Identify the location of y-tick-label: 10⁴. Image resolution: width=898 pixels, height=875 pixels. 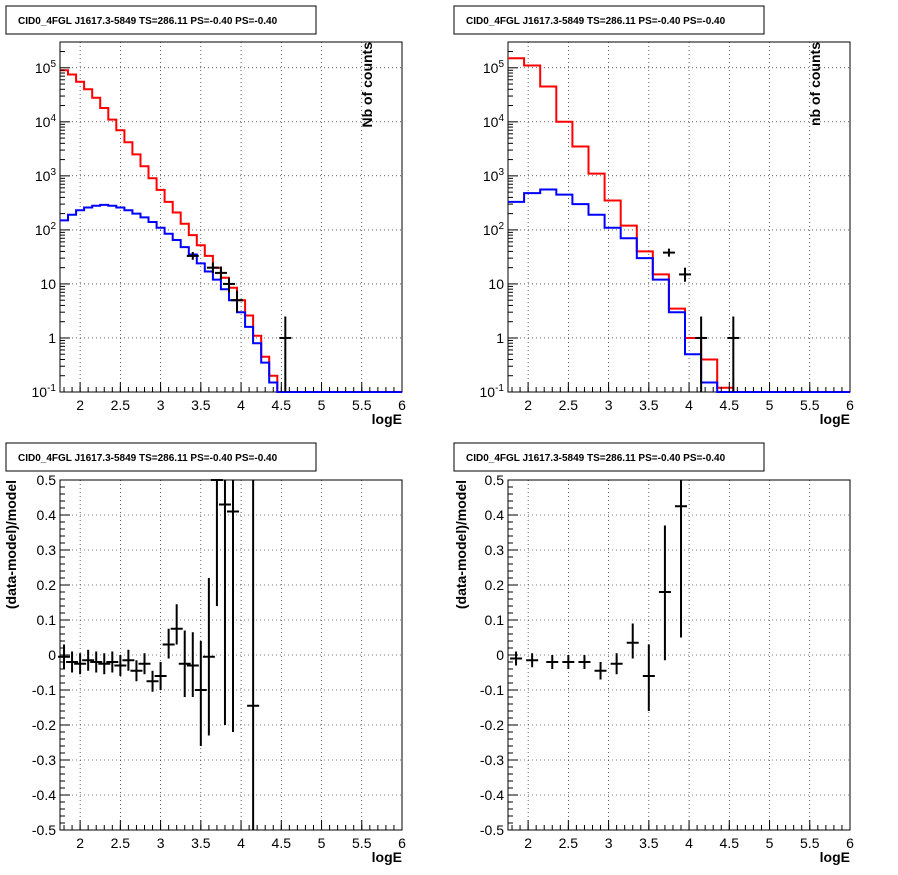
(494, 121).